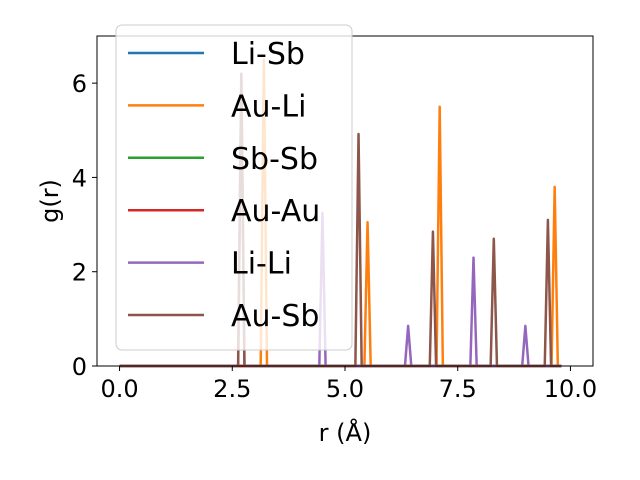  I want to click on legend-label: Li-Sb, so click(268, 54).